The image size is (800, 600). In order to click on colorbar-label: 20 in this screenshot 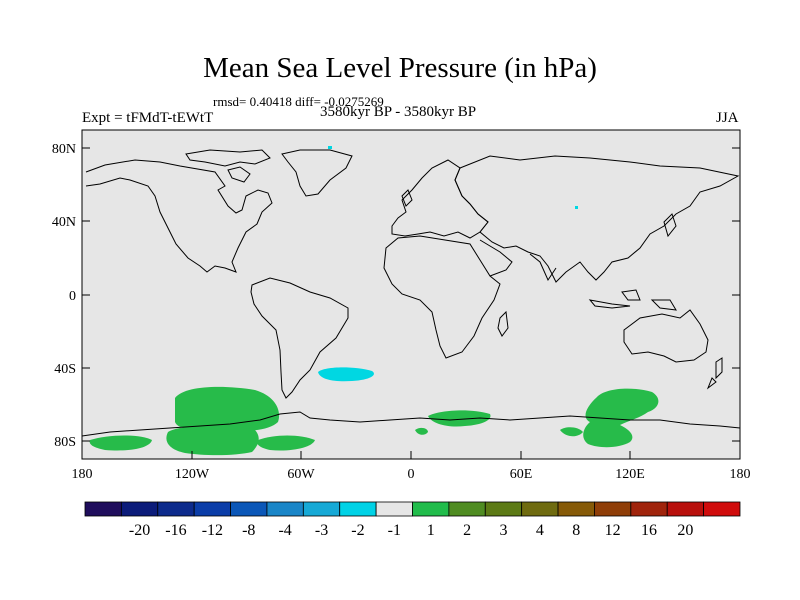, I will do `click(685, 530)`.